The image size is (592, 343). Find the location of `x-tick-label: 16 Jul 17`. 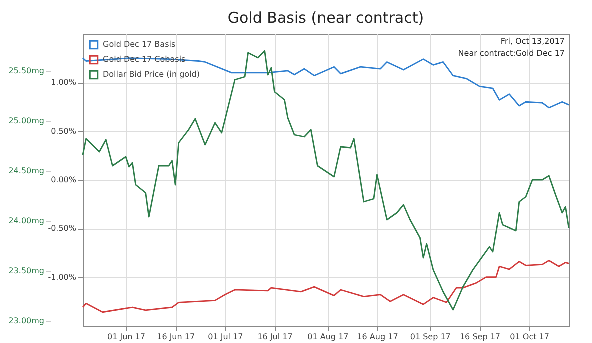

x-tick-label: 16 Jul 17 is located at coordinates (275, 337).